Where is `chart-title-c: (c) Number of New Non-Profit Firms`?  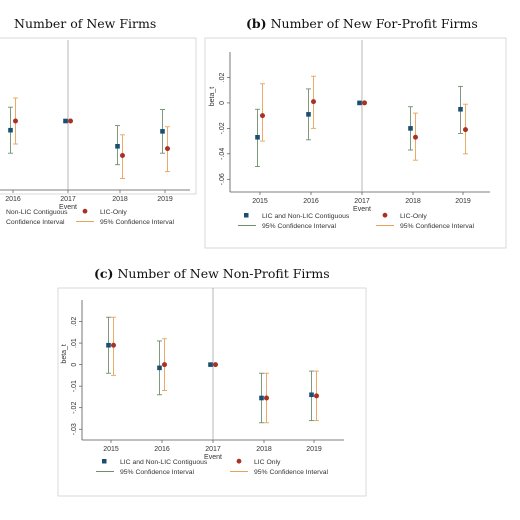
chart-title-c: (c) Number of New Non-Profit Firms is located at coordinates (212, 273).